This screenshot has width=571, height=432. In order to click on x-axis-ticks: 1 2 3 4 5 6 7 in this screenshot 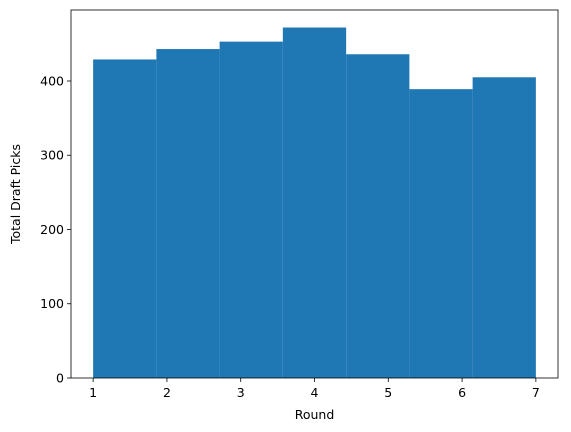, I will do `click(314, 389)`.